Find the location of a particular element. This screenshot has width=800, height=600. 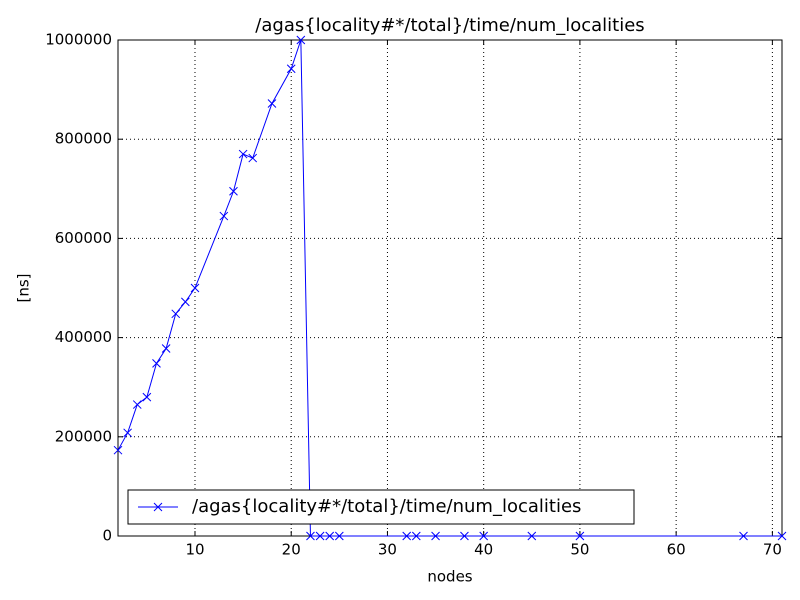

legend-marker is located at coordinates (158, 507).